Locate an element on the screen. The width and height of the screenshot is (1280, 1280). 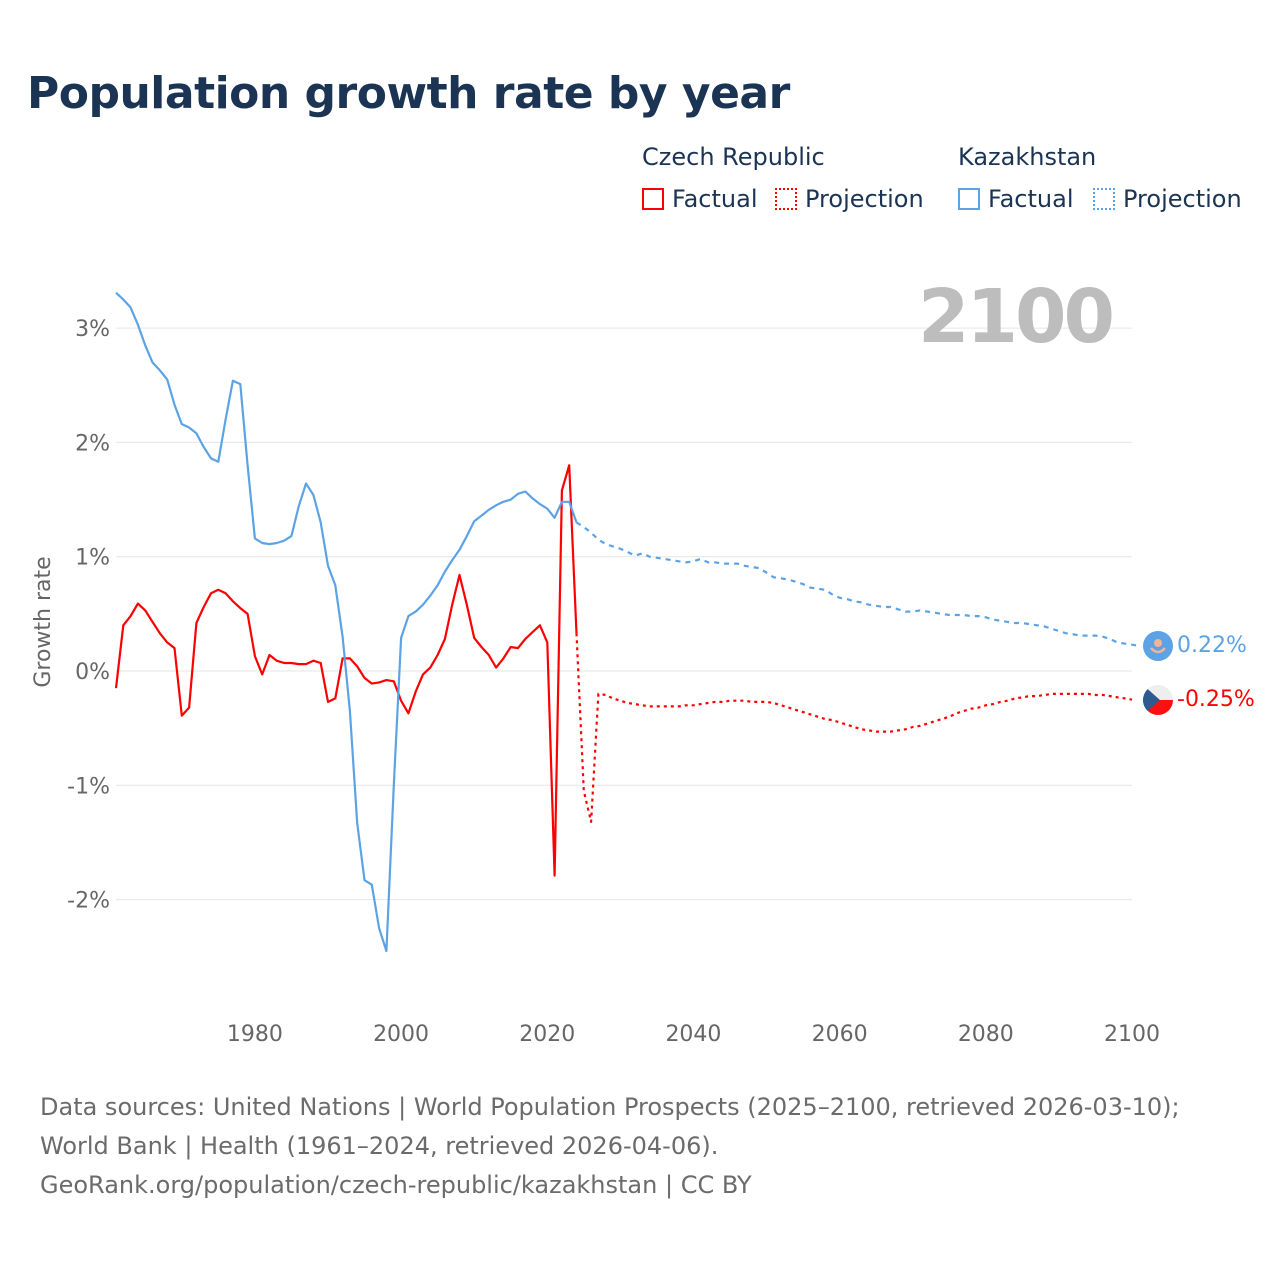
x-tick-label: 1980 is located at coordinates (255, 1034).